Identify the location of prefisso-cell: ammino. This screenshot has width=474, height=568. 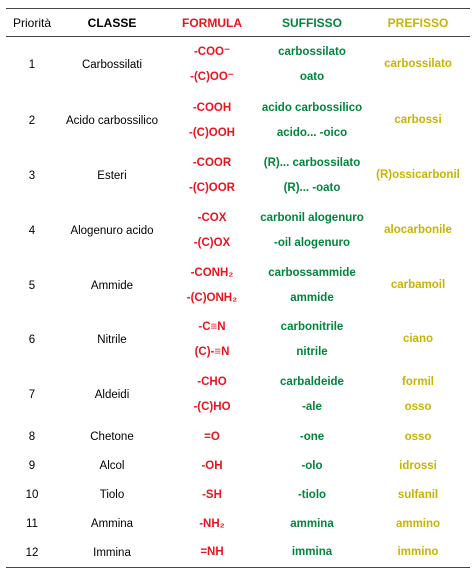
(418, 524).